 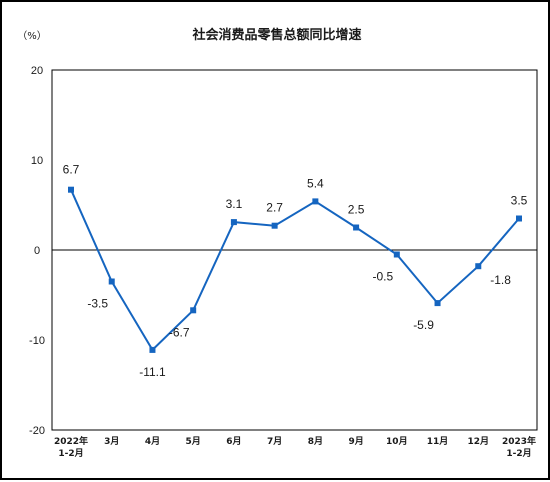 I want to click on x-tick-label: 11月, so click(x=438, y=441).